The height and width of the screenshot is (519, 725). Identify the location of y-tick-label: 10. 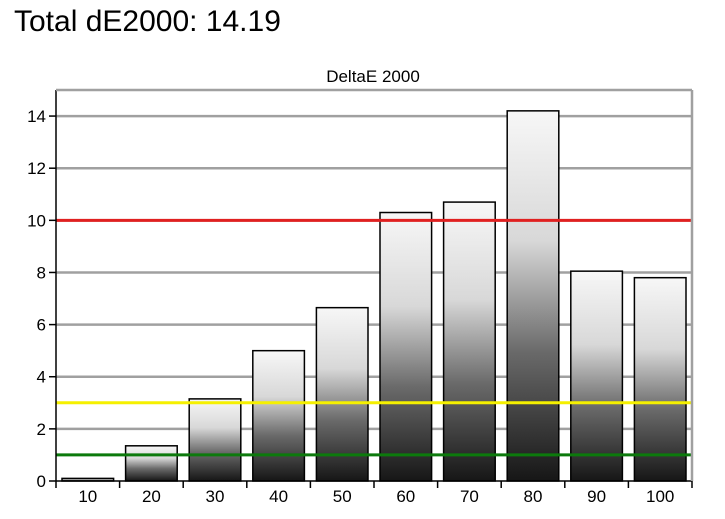
(36, 220).